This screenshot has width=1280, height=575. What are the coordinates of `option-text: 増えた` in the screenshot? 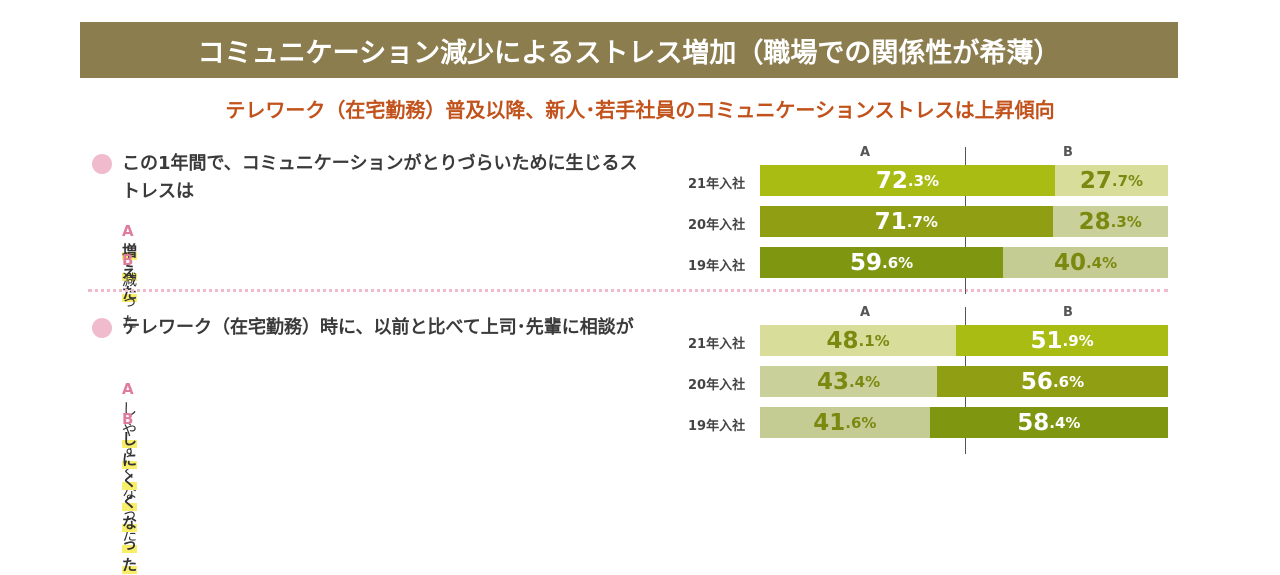 It's located at (130, 272).